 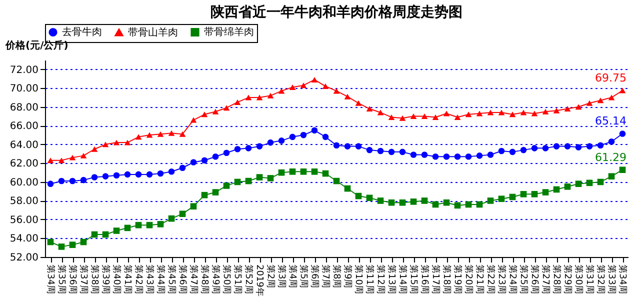 What do you see at coordinates (611, 279) in the screenshot?
I see `x-tick-label: 第33周` at bounding box center [611, 279].